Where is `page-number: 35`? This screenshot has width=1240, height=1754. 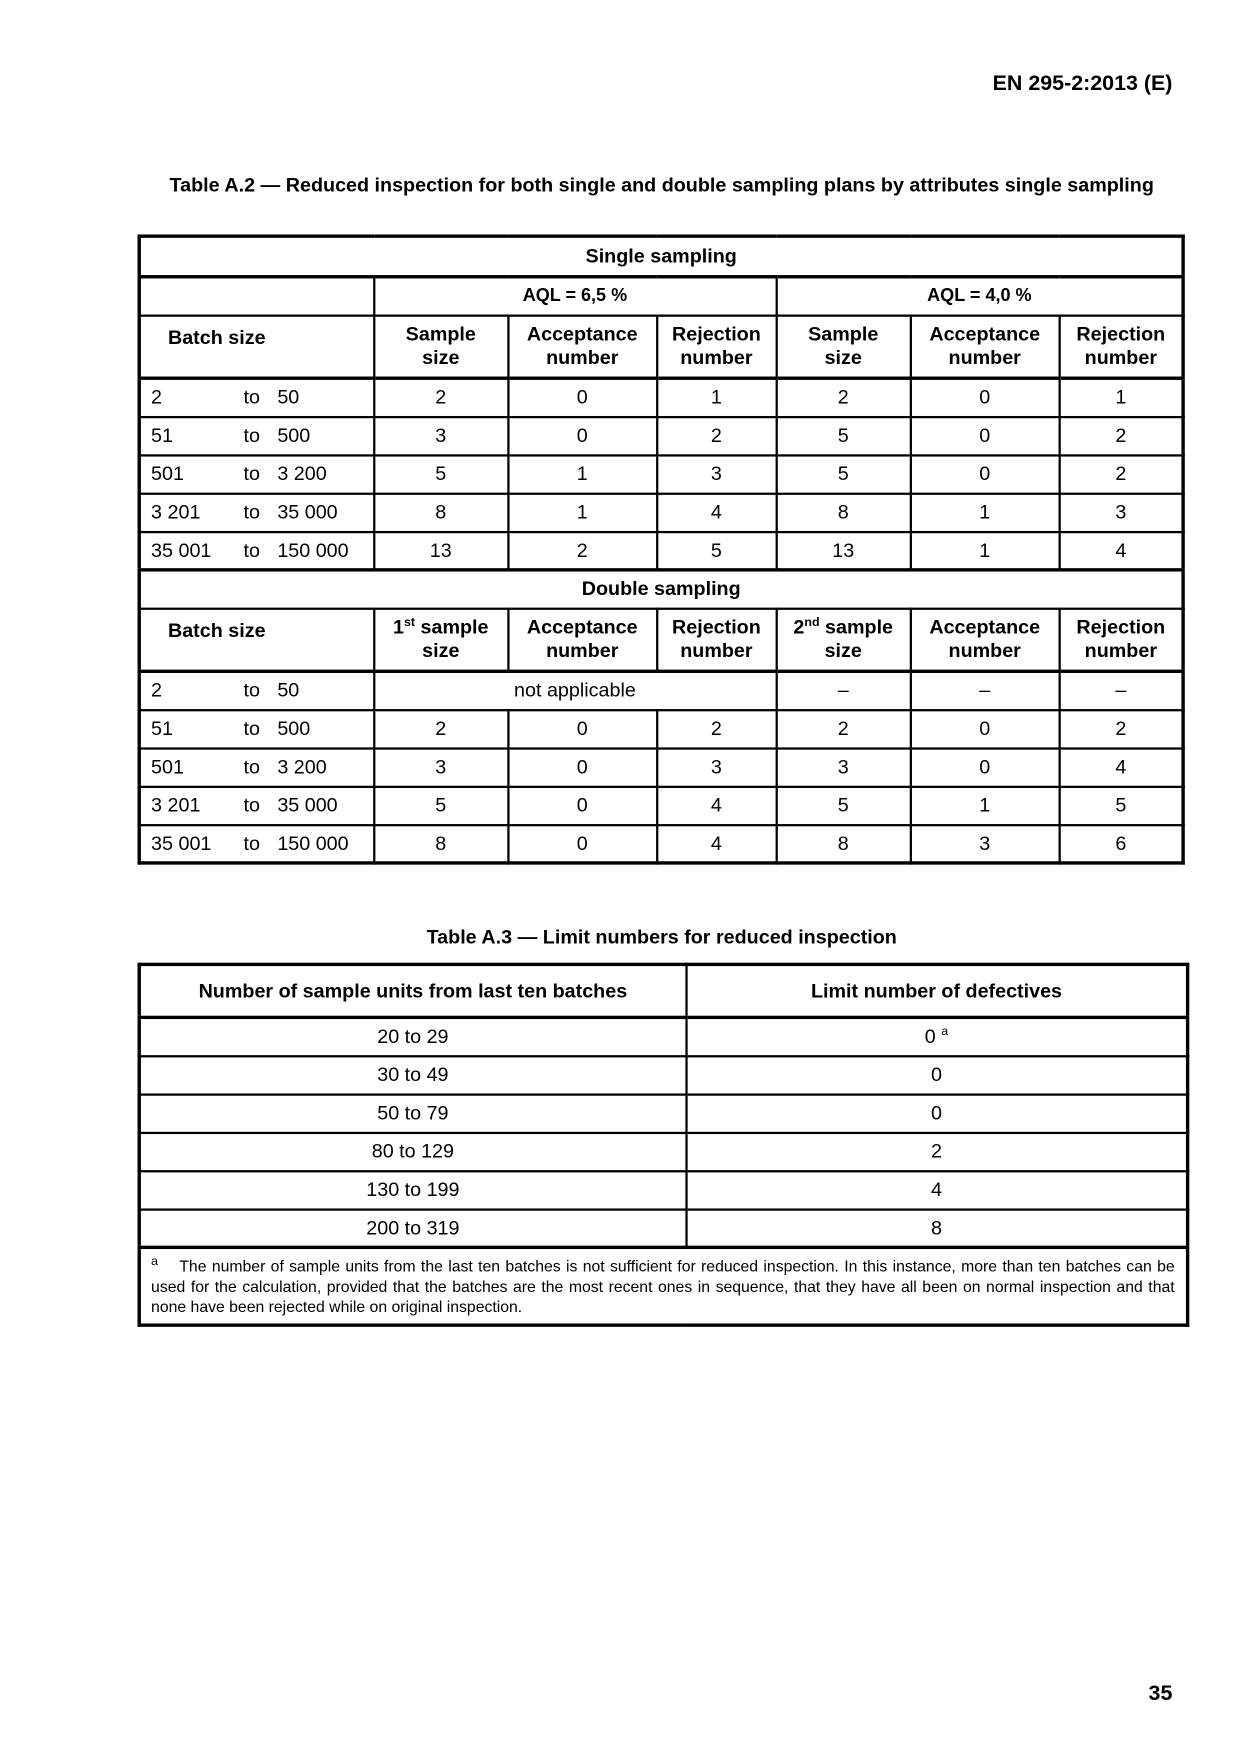
page-number: 35 is located at coordinates (1160, 1693).